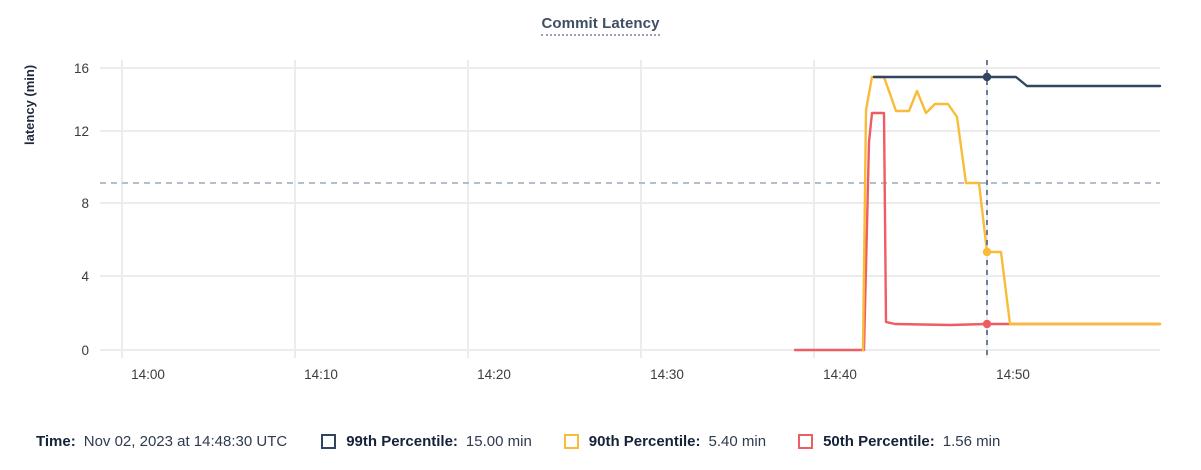 This screenshot has width=1201, height=470. I want to click on svg-text: 14:30, so click(667, 374).